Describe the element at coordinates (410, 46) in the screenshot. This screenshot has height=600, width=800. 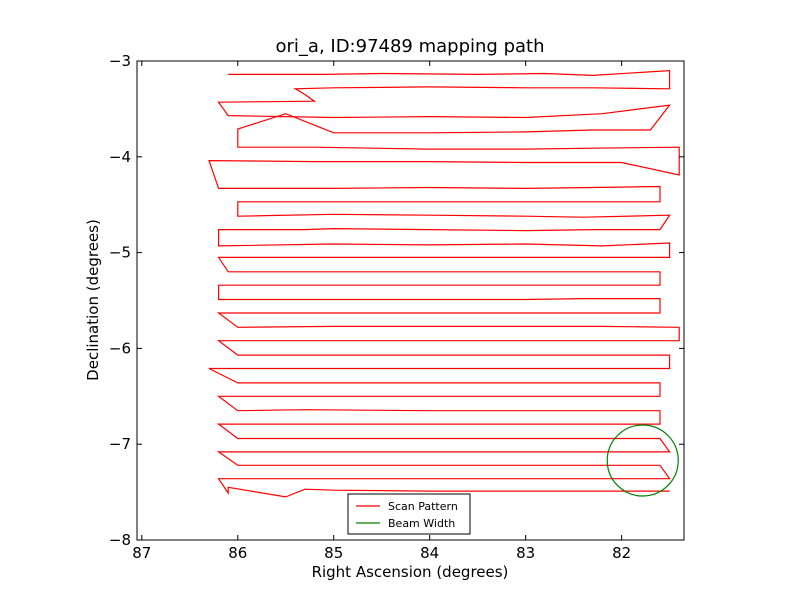
I see `chart-title: ori_a, ID:97489 mapping path` at that location.